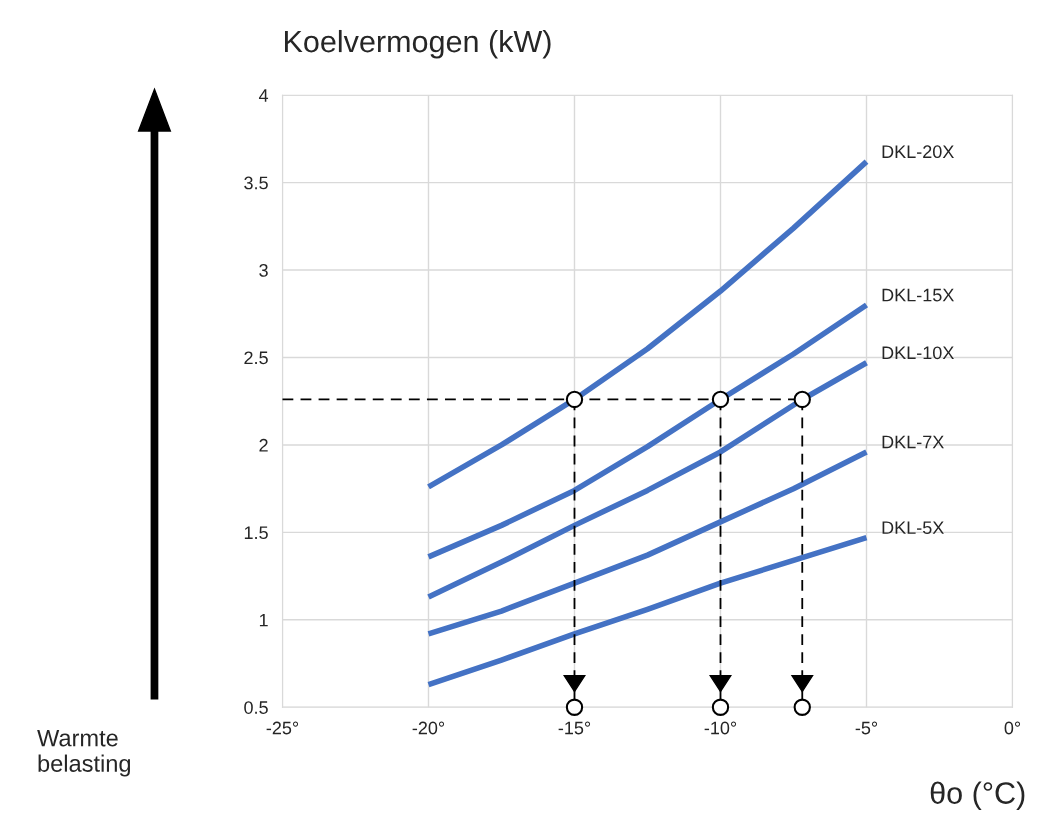 The image size is (1058, 835). I want to click on series-label: DKL-20X, so click(918, 152).